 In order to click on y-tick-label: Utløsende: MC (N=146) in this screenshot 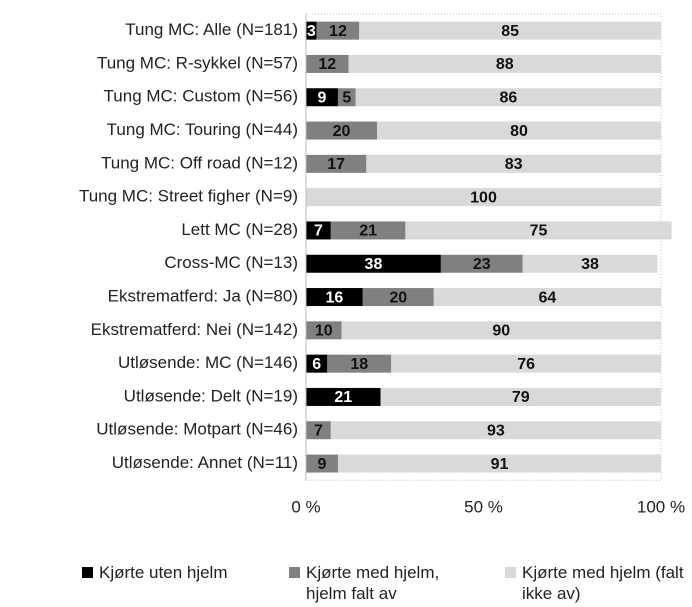, I will do `click(208, 362)`.